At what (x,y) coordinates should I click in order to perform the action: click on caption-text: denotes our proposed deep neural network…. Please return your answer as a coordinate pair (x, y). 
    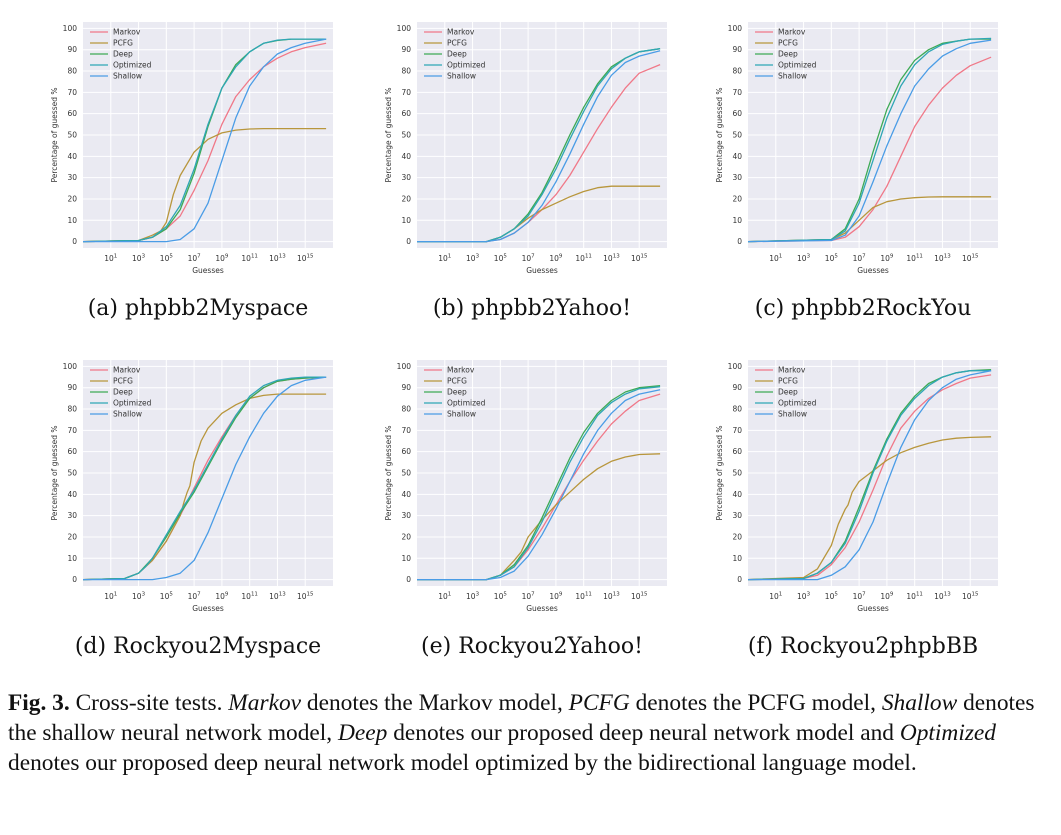
    Looking at the image, I should click on (643, 733).